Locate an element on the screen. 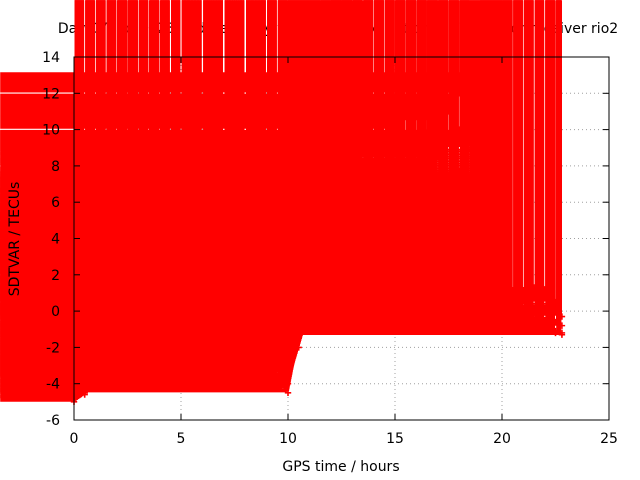 The height and width of the screenshot is (480, 640). y-tick-label: 14 is located at coordinates (51, 58).